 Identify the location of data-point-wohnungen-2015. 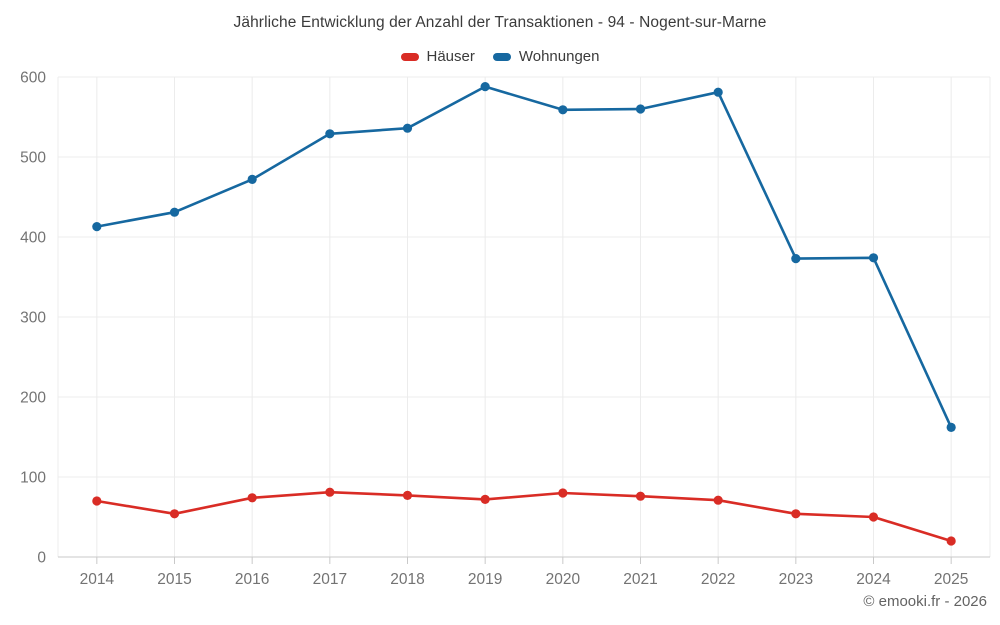
(174, 212).